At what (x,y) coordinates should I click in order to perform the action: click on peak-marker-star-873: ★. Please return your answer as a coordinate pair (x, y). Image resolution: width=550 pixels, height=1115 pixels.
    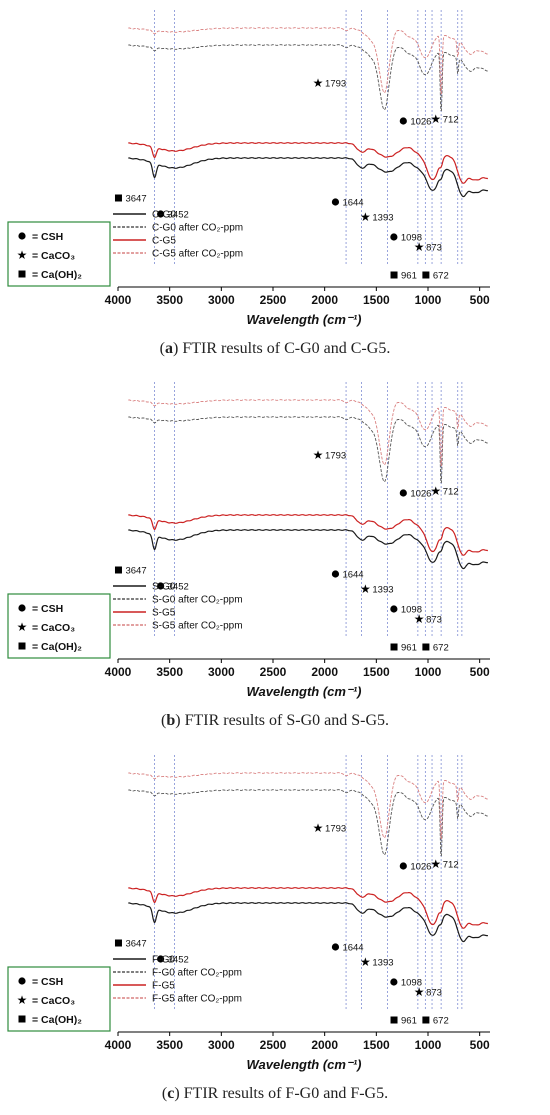
    Looking at the image, I should click on (419, 247).